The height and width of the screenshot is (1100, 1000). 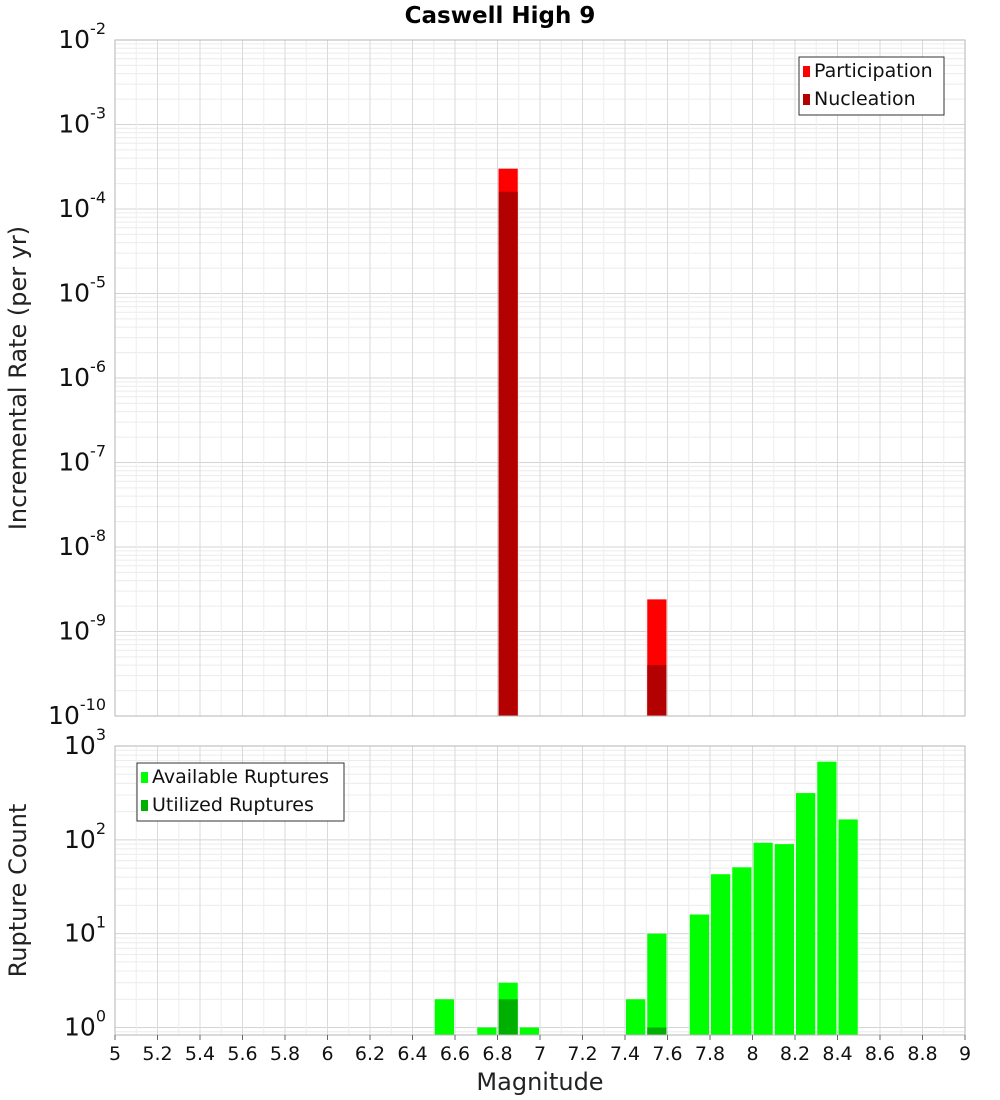 I want to click on x-tick-label: 5.4, so click(x=200, y=1054).